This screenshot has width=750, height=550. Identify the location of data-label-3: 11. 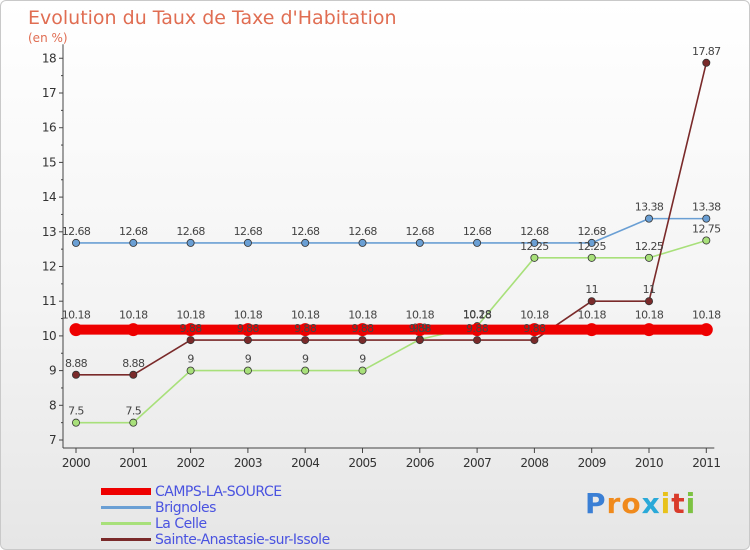
(591, 289).